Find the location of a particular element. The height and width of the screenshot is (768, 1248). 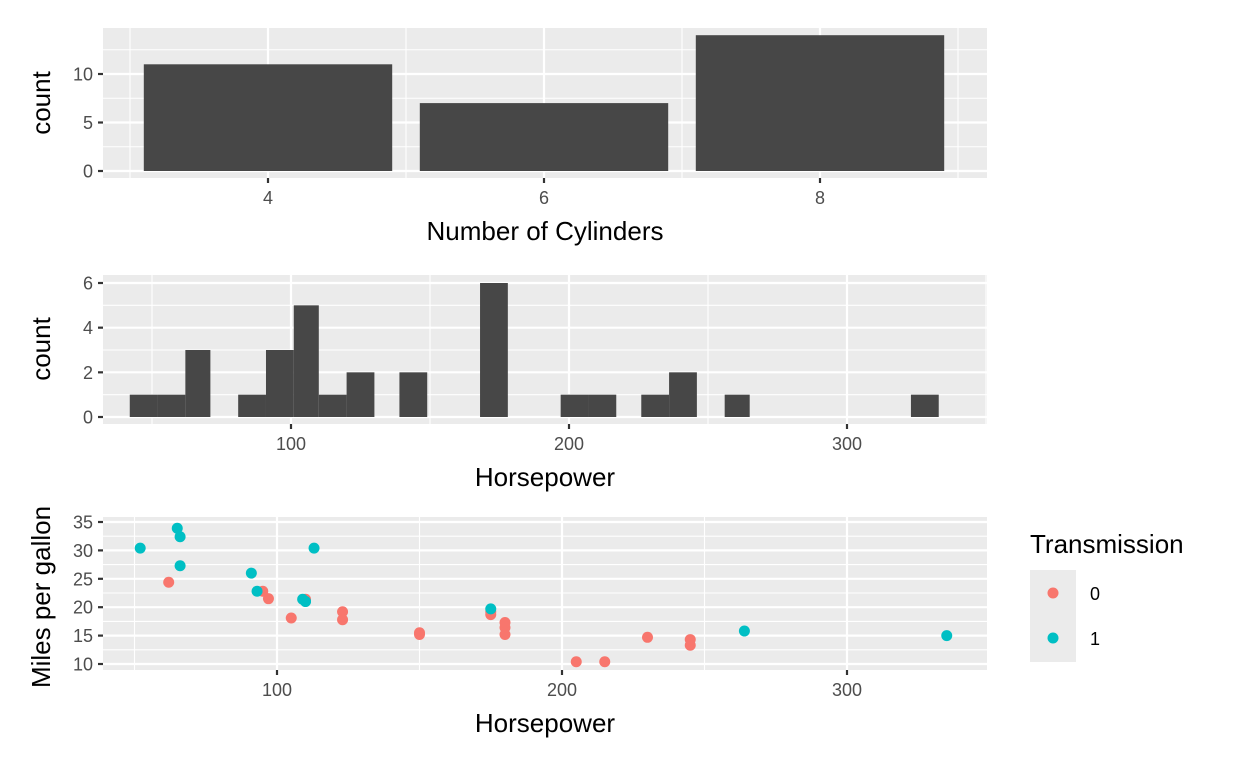

cylinders-bars is located at coordinates (544, 103).